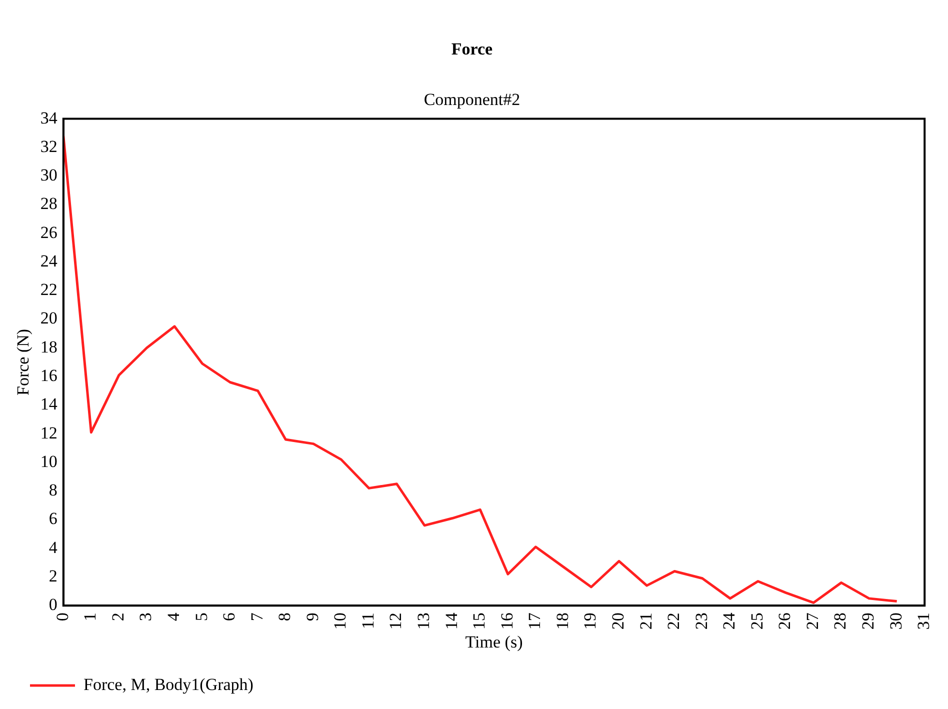 Image resolution: width=948 pixels, height=709 pixels. Describe the element at coordinates (924, 621) in the screenshot. I see `x-tick-label: 31` at that location.